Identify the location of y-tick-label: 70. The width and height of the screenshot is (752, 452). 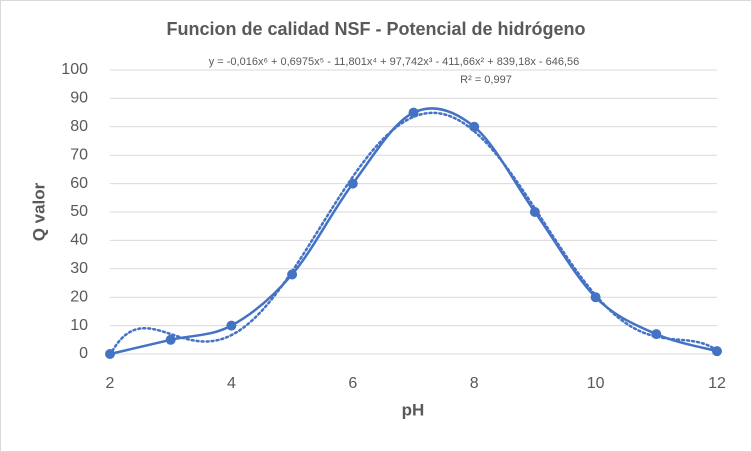
(79, 154).